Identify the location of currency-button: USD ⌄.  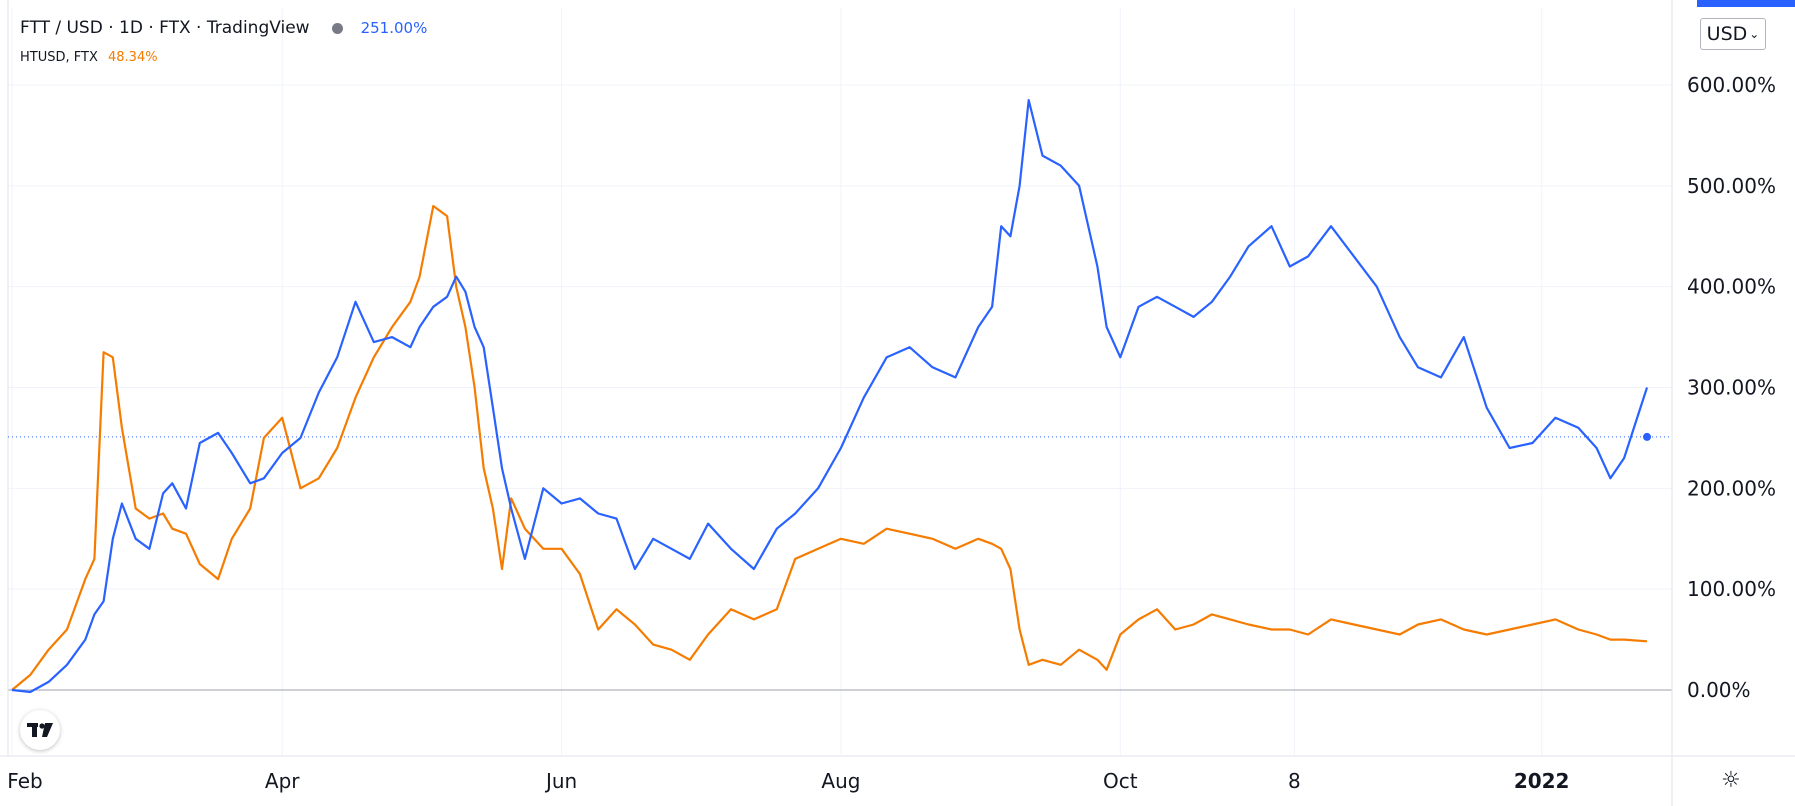
(1733, 34).